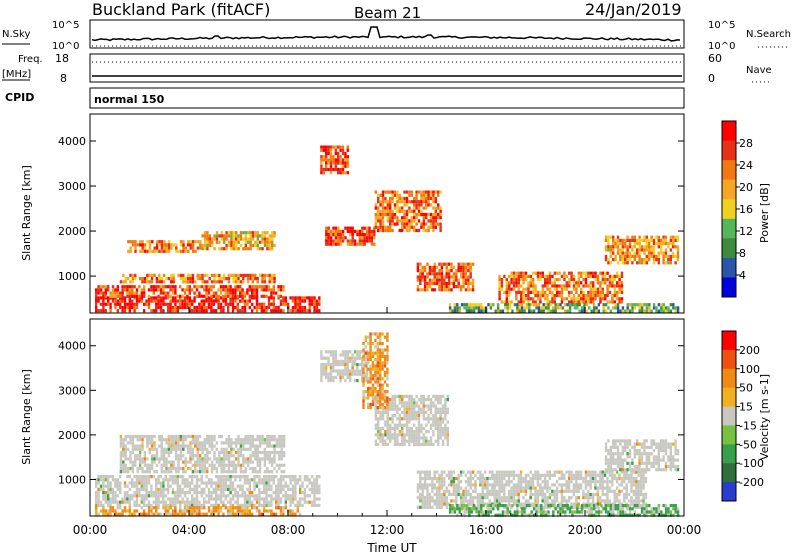  What do you see at coordinates (65, 25) in the screenshot?
I see `nsky-tick-high: 10^5` at bounding box center [65, 25].